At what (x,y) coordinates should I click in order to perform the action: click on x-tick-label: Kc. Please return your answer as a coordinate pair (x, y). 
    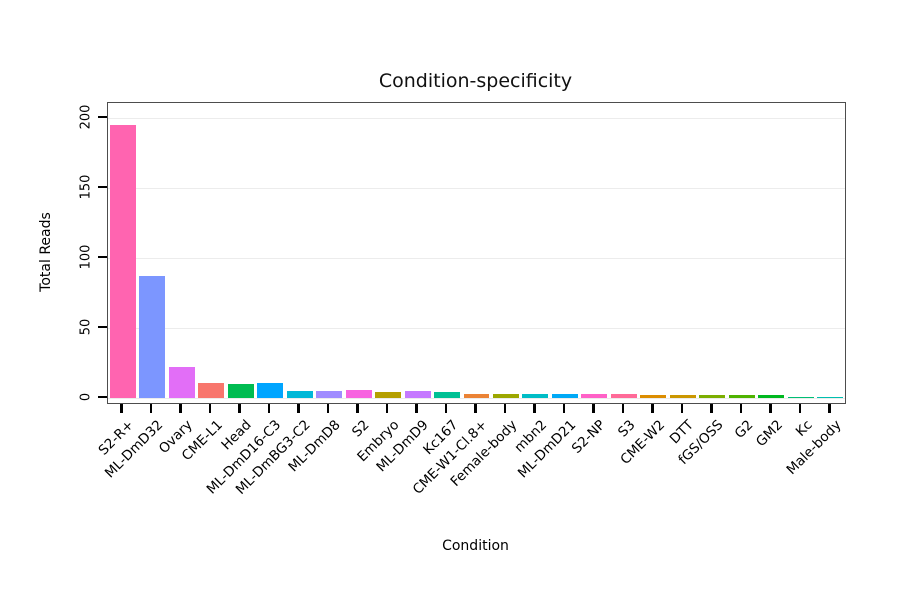
    Looking at the image, I should click on (804, 428).